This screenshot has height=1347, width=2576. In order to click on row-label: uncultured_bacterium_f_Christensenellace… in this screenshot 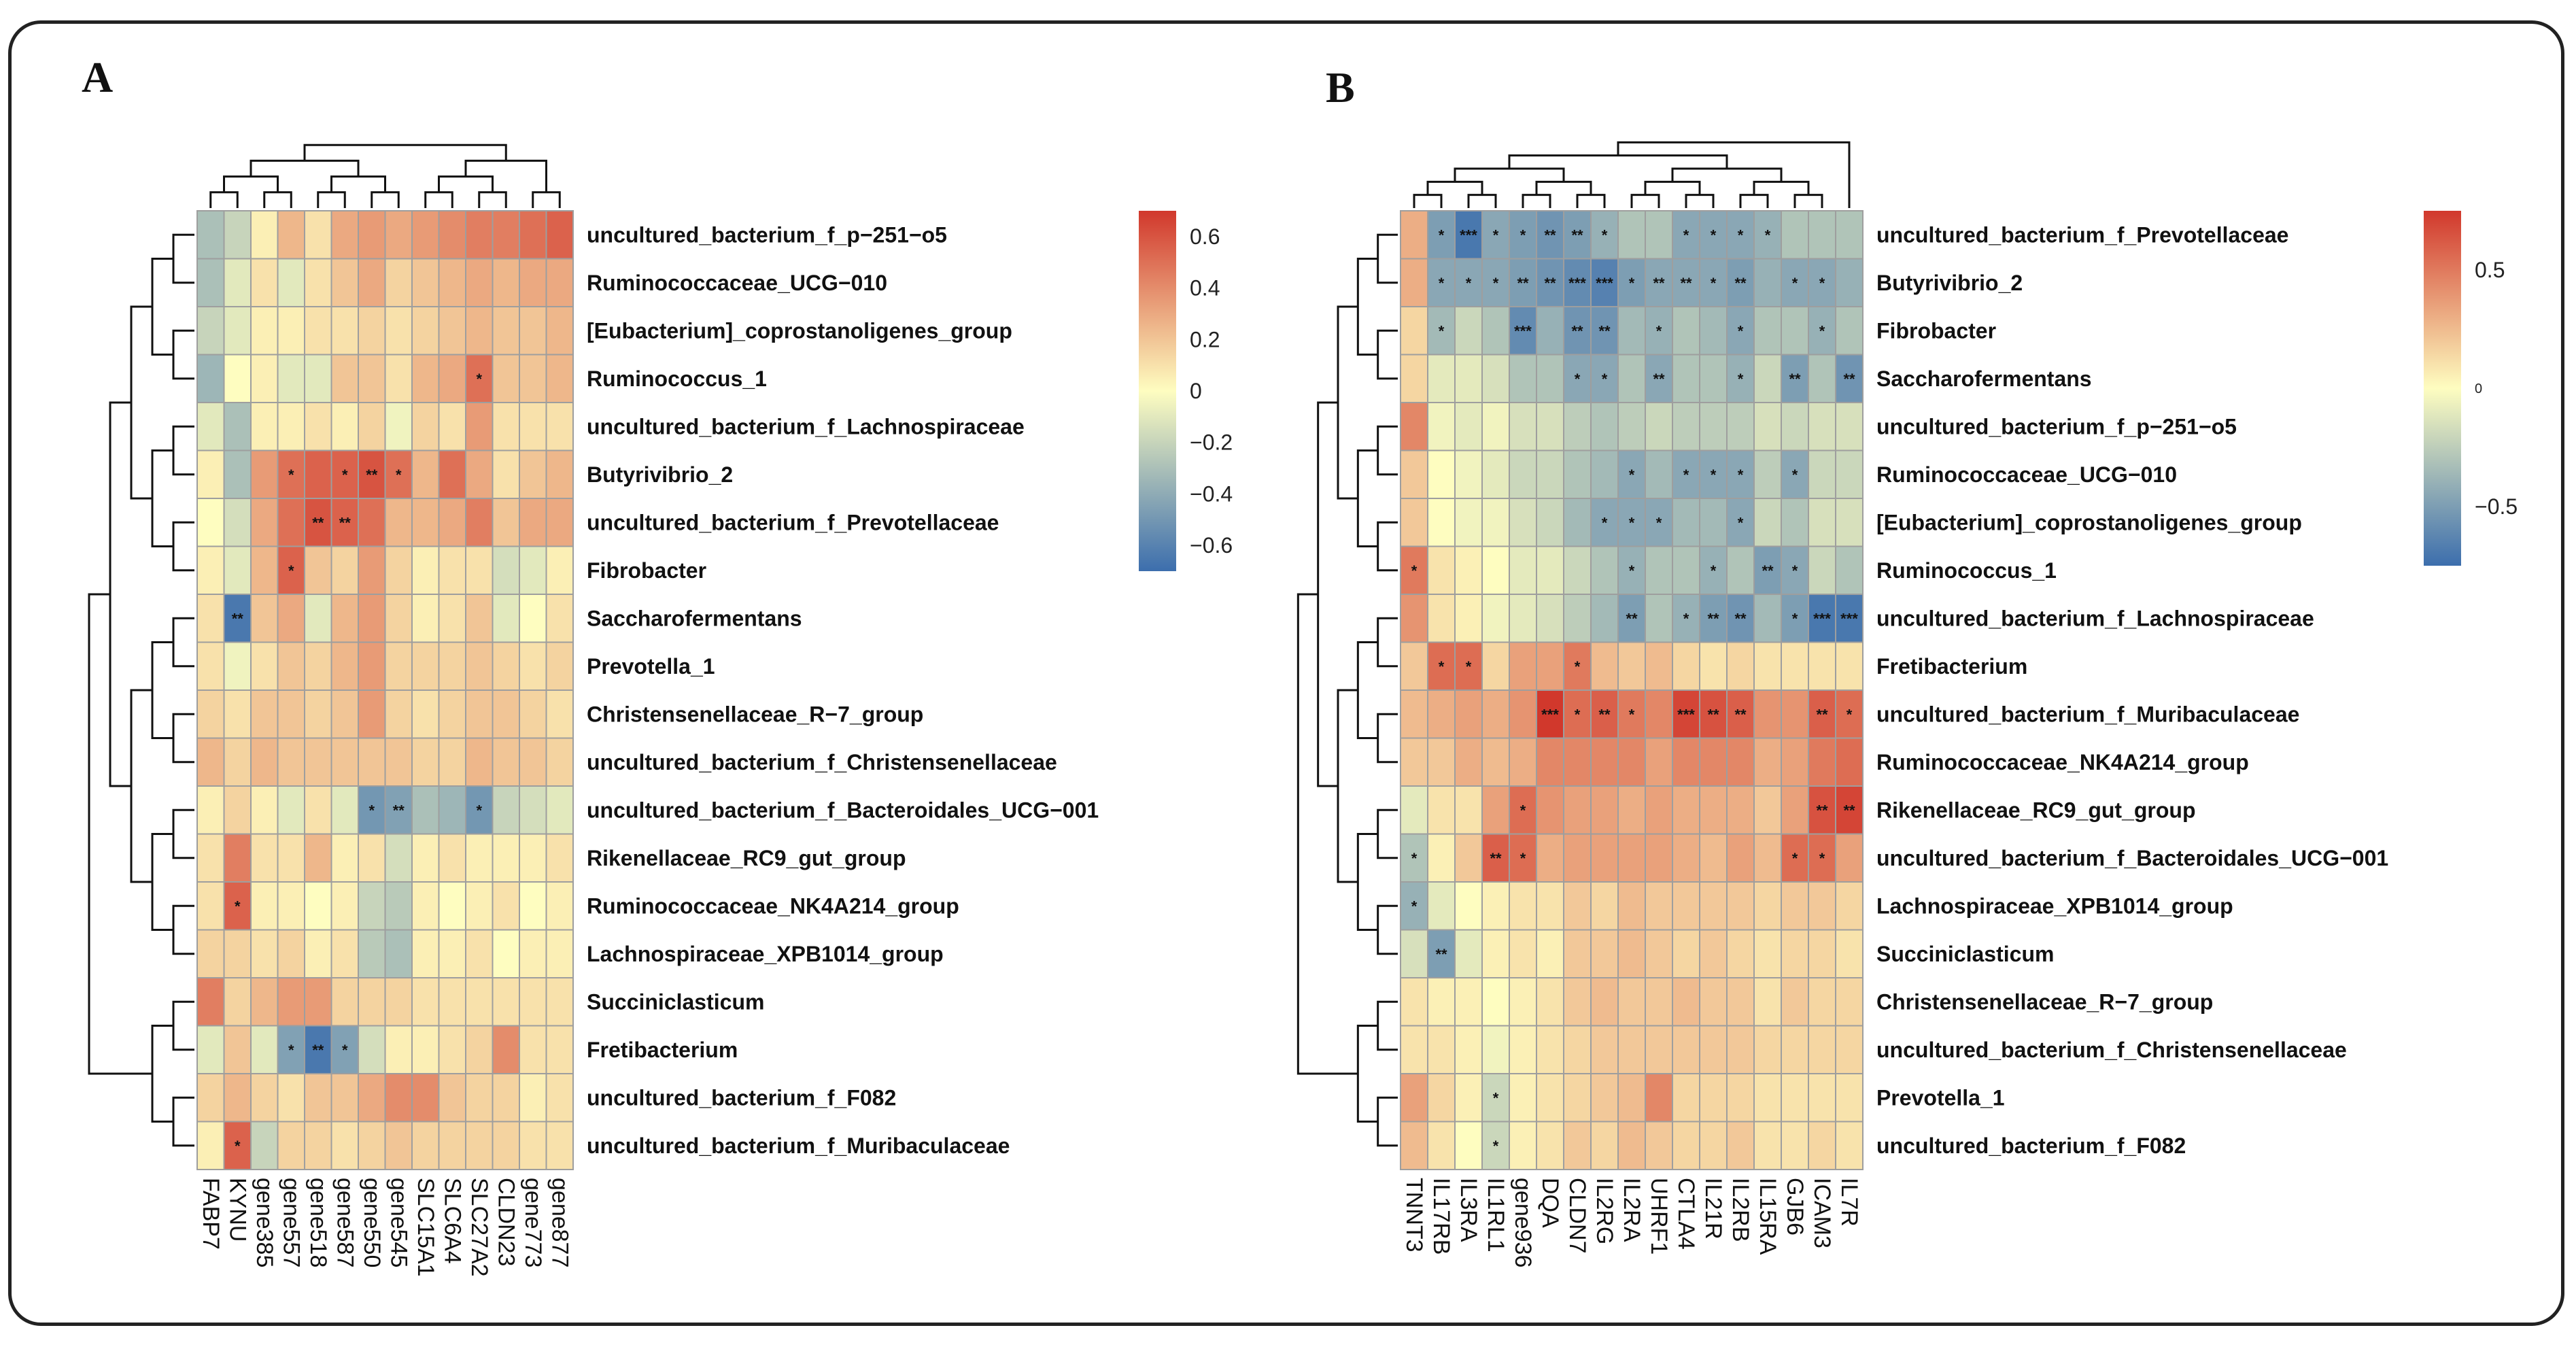, I will do `click(2111, 1050)`.